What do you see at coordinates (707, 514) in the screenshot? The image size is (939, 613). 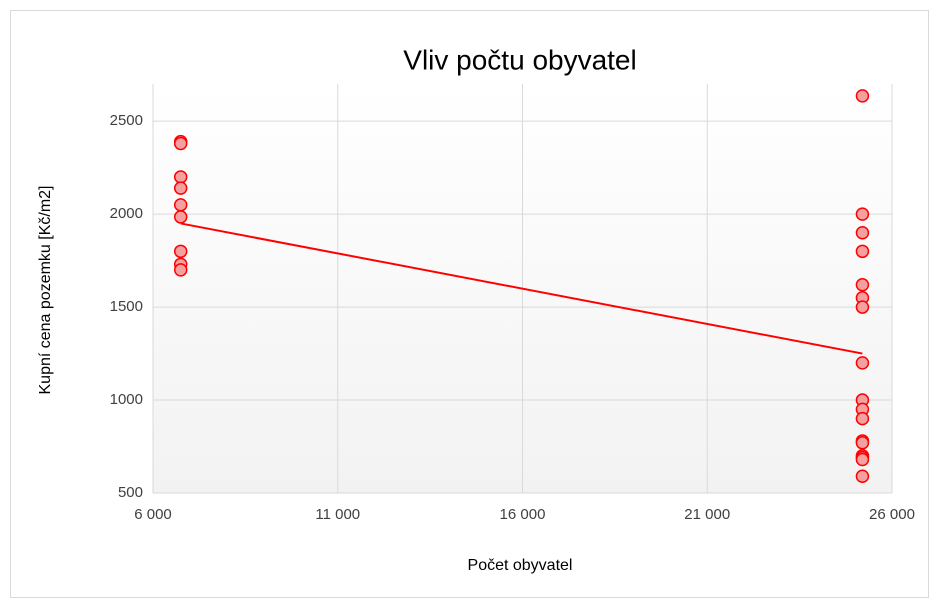 I see `x-tick-label: 21 000` at bounding box center [707, 514].